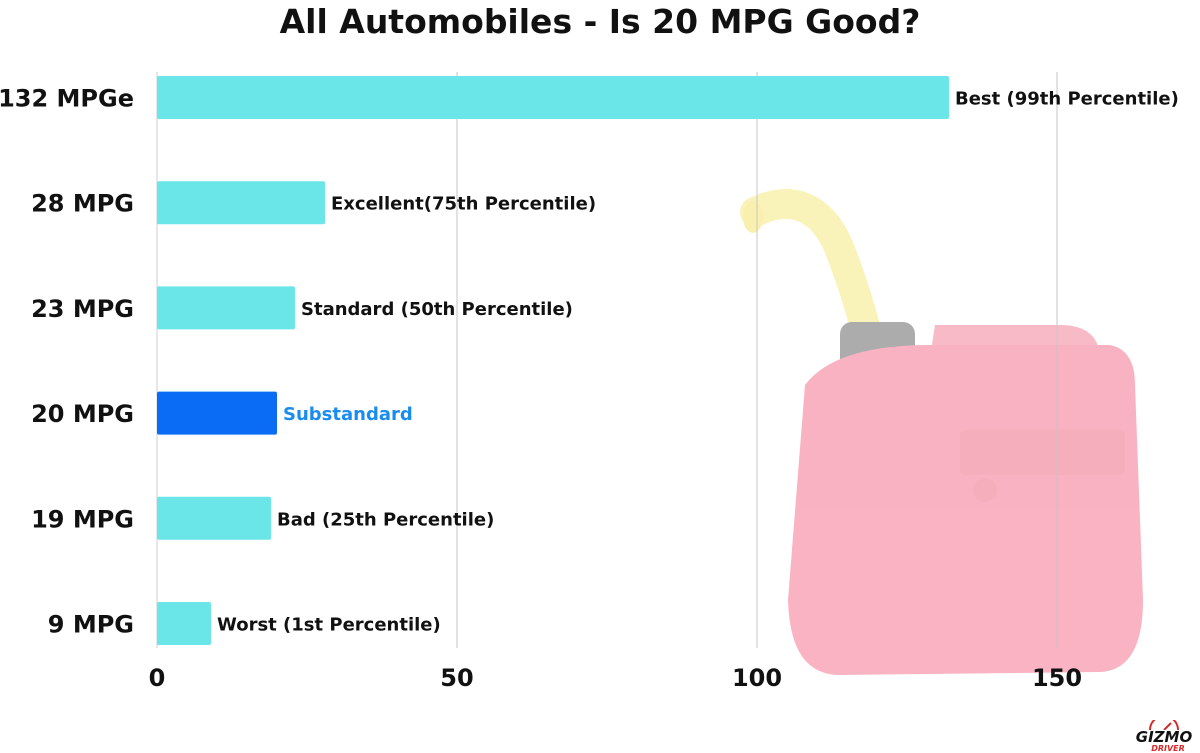  Describe the element at coordinates (82, 414) in the screenshot. I see `category-label: 20 MPG` at that location.